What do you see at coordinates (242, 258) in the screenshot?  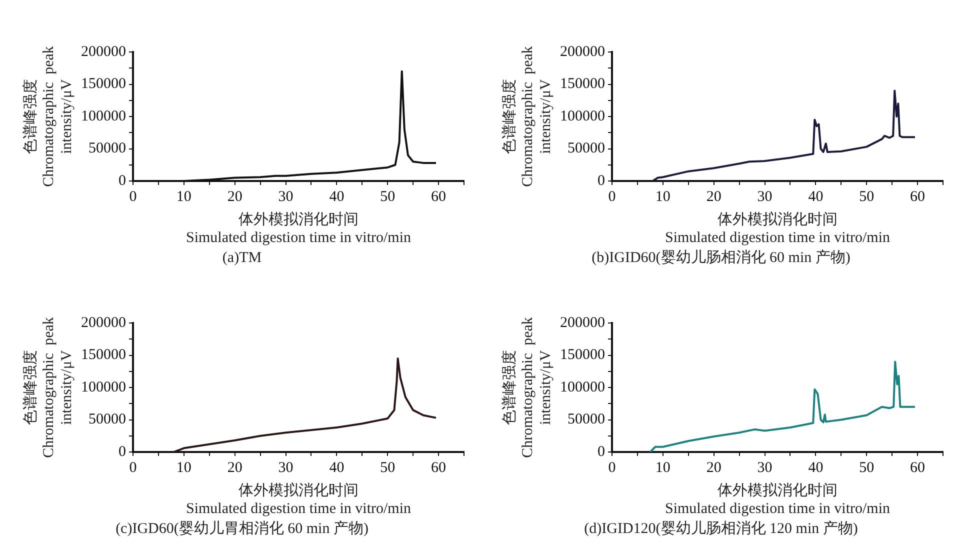 I see `text: (a)TM` at bounding box center [242, 258].